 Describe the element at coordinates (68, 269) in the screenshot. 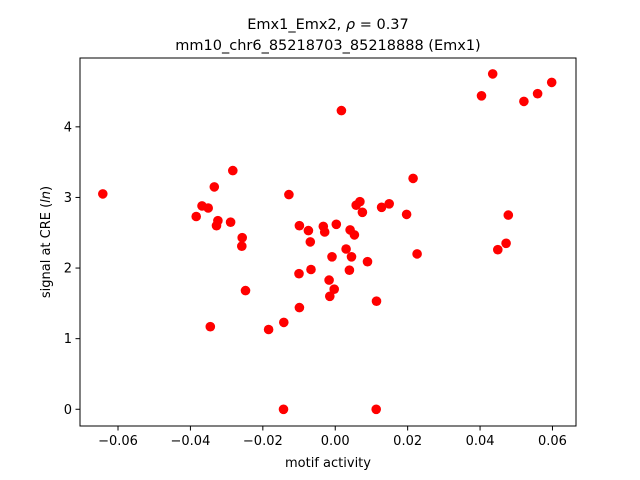

I see `y-tick-label: 2` at that location.